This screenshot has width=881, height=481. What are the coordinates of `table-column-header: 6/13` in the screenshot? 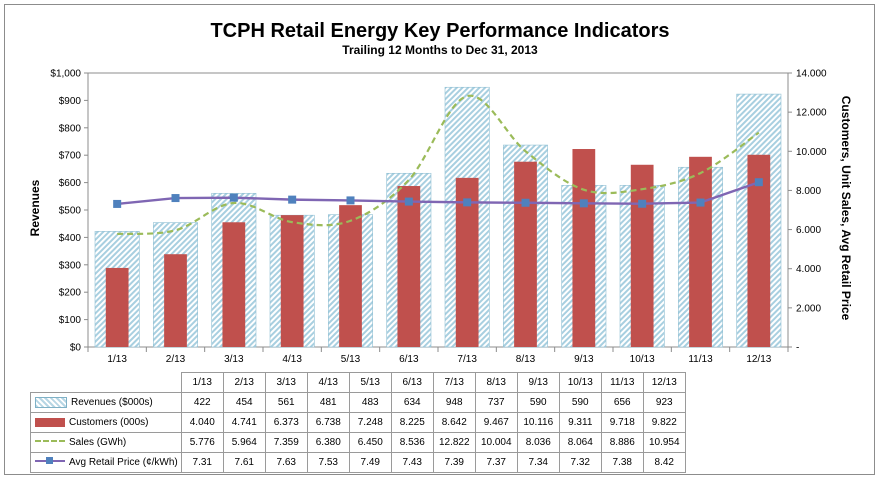 It's located at (412, 382).